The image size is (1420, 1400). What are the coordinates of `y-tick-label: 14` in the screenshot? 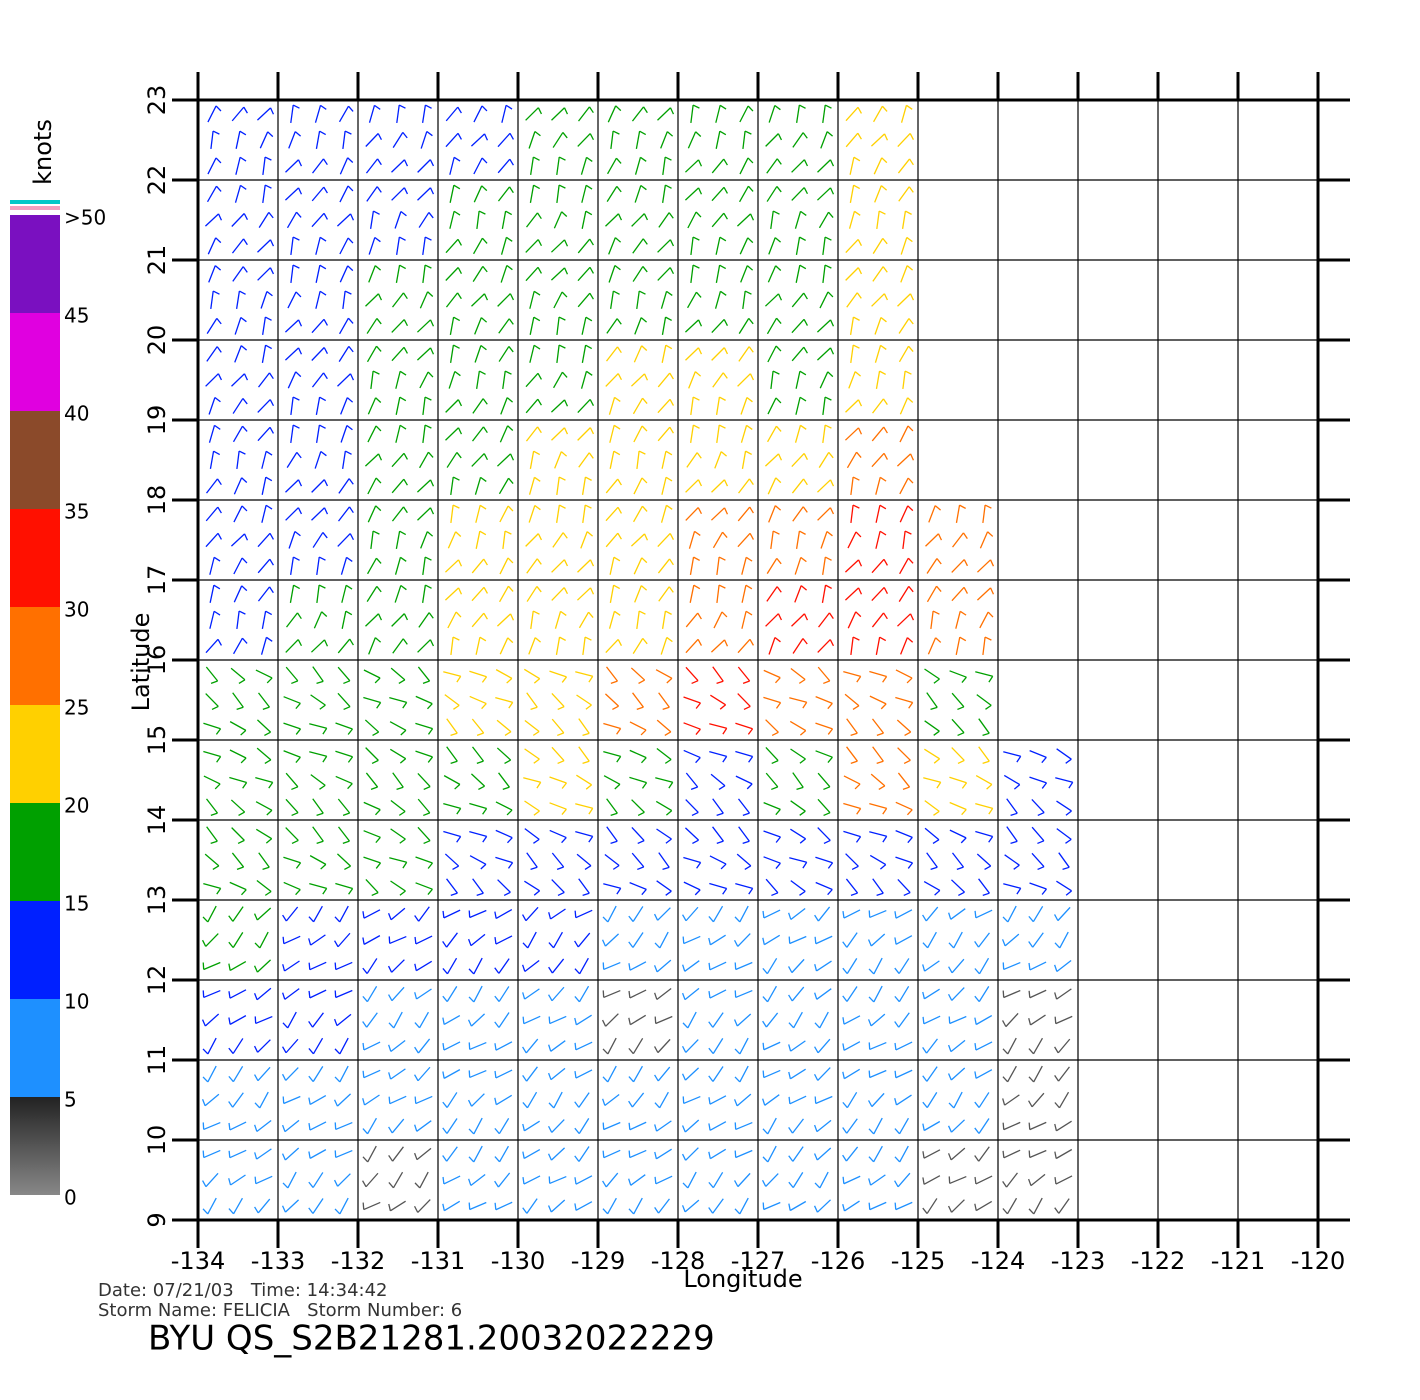 It's located at (157, 820).